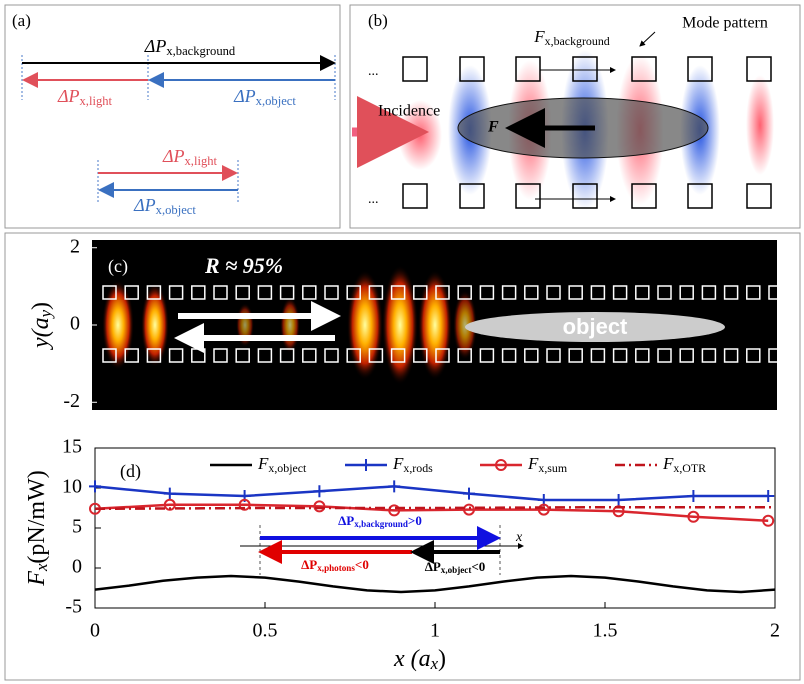  Describe the element at coordinates (519, 537) in the screenshot. I see `annotation: x` at that location.